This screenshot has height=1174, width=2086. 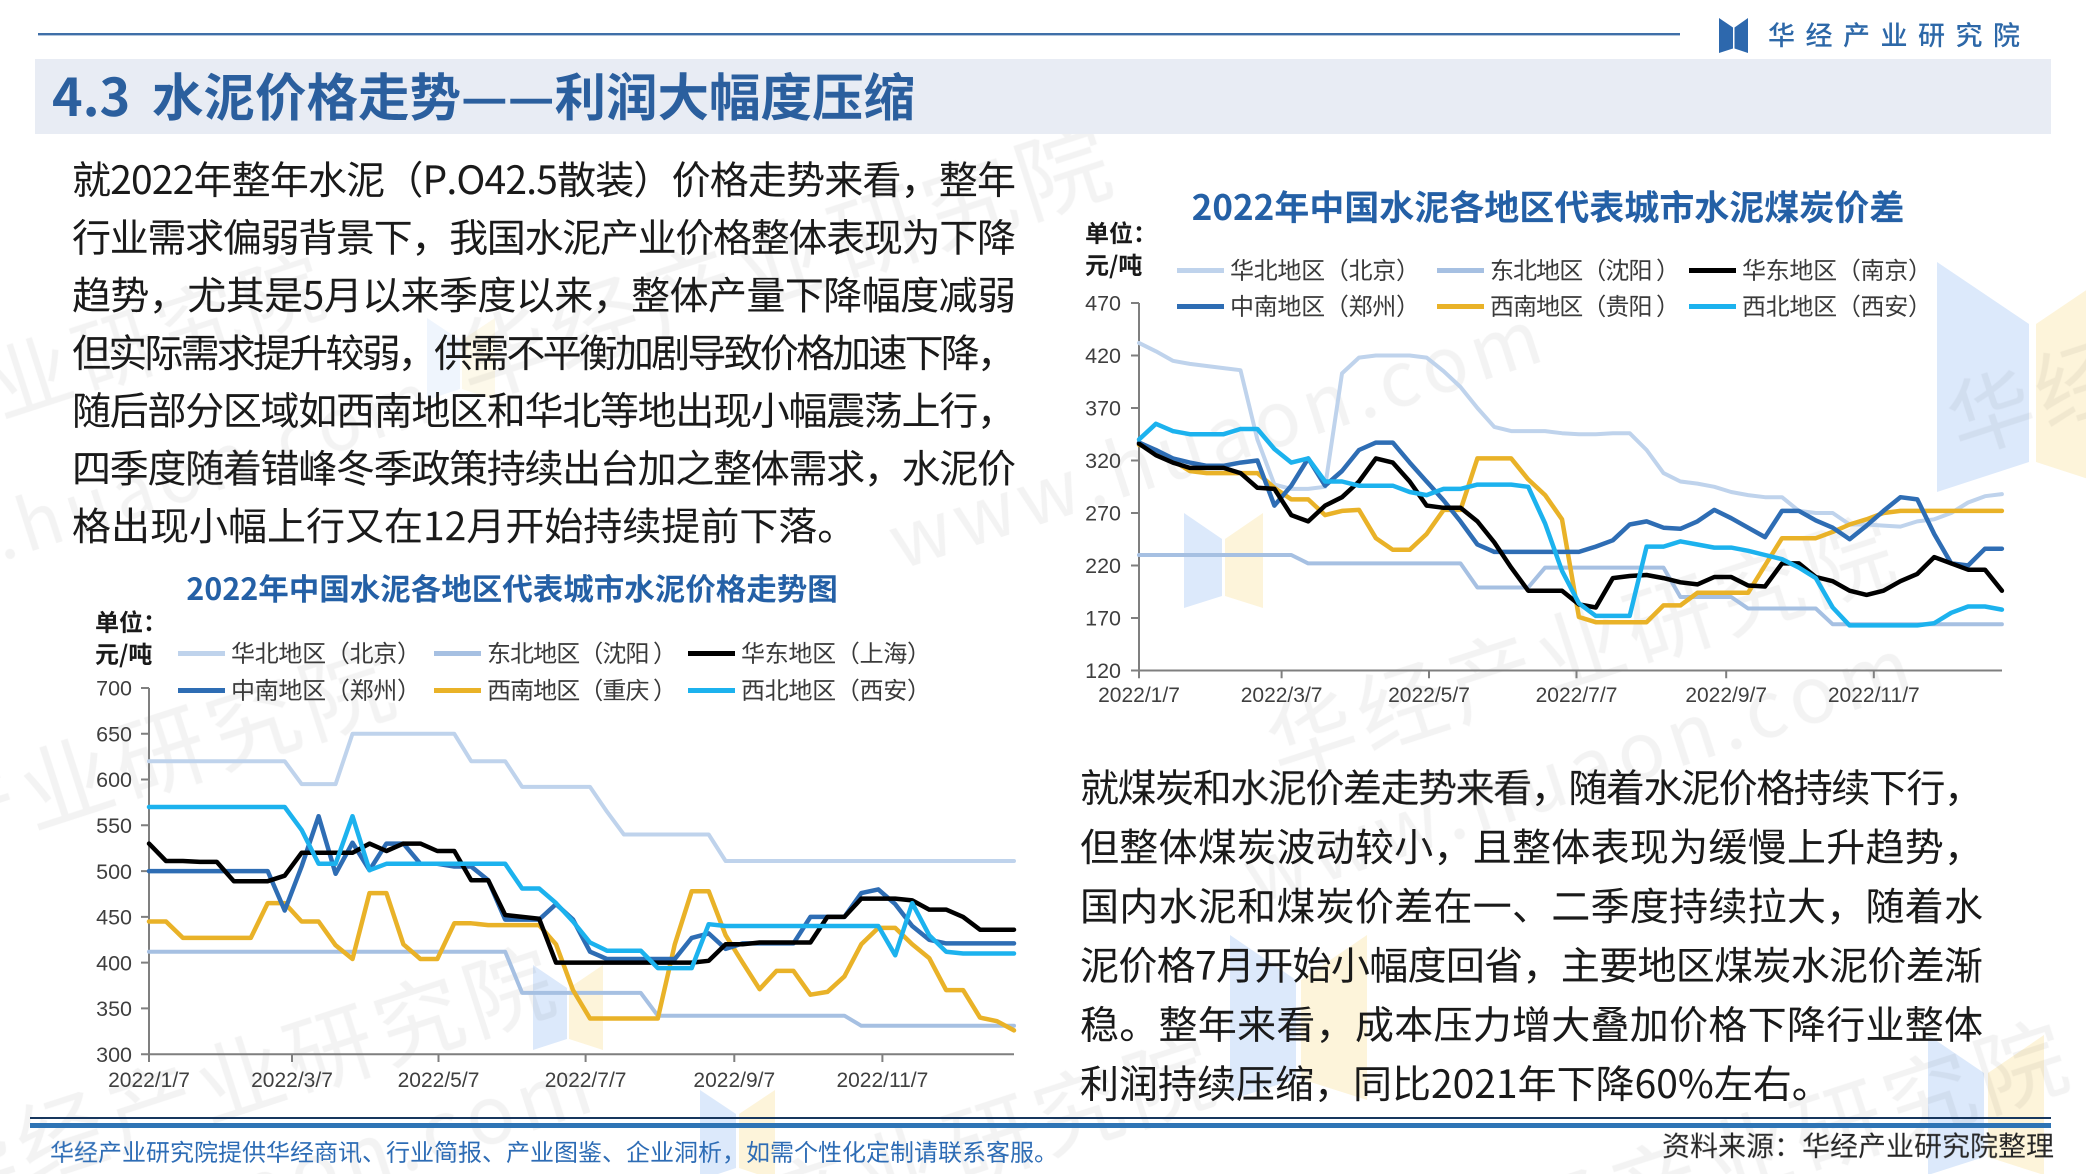 I want to click on svg-text: 500, so click(x=114, y=872).